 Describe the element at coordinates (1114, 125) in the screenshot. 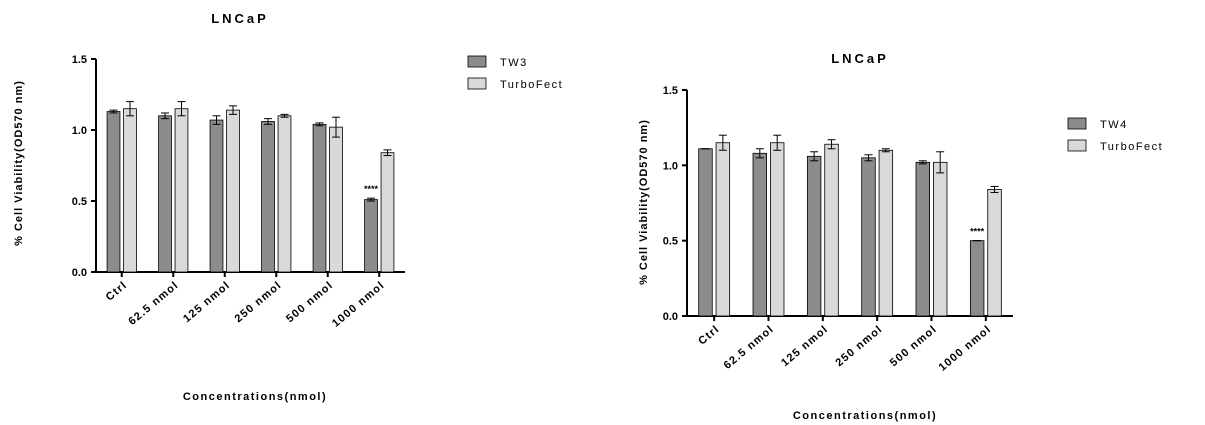

I see `legend-label: TW4` at that location.